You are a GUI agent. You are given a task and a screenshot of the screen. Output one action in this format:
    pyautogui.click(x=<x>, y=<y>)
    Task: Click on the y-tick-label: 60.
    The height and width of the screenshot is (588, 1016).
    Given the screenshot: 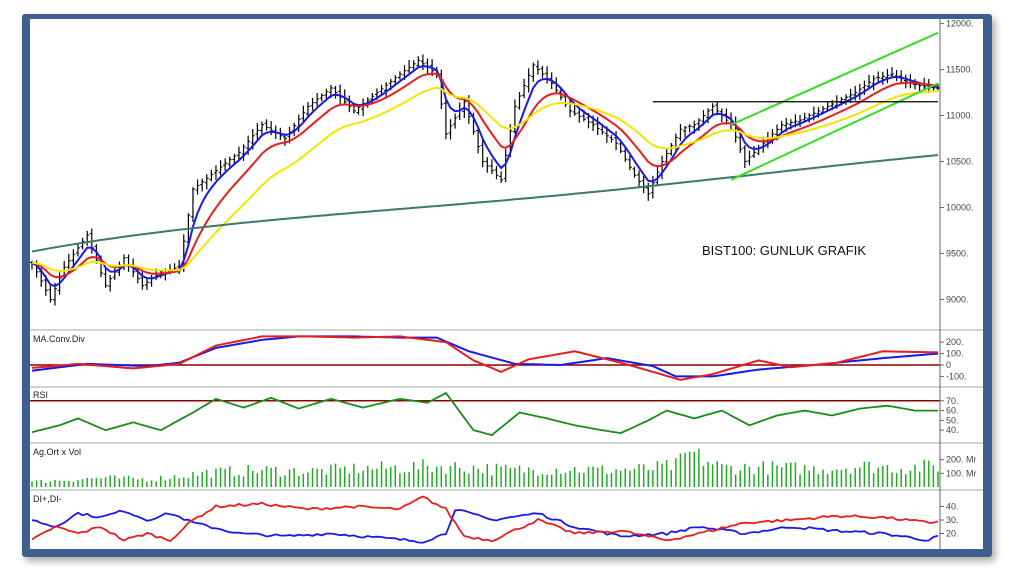 What is the action you would take?
    pyautogui.click(x=952, y=411)
    